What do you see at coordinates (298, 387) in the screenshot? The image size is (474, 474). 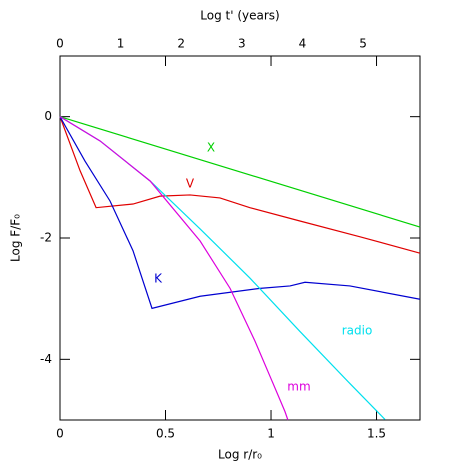 I see `series-label: mm` at bounding box center [298, 387].